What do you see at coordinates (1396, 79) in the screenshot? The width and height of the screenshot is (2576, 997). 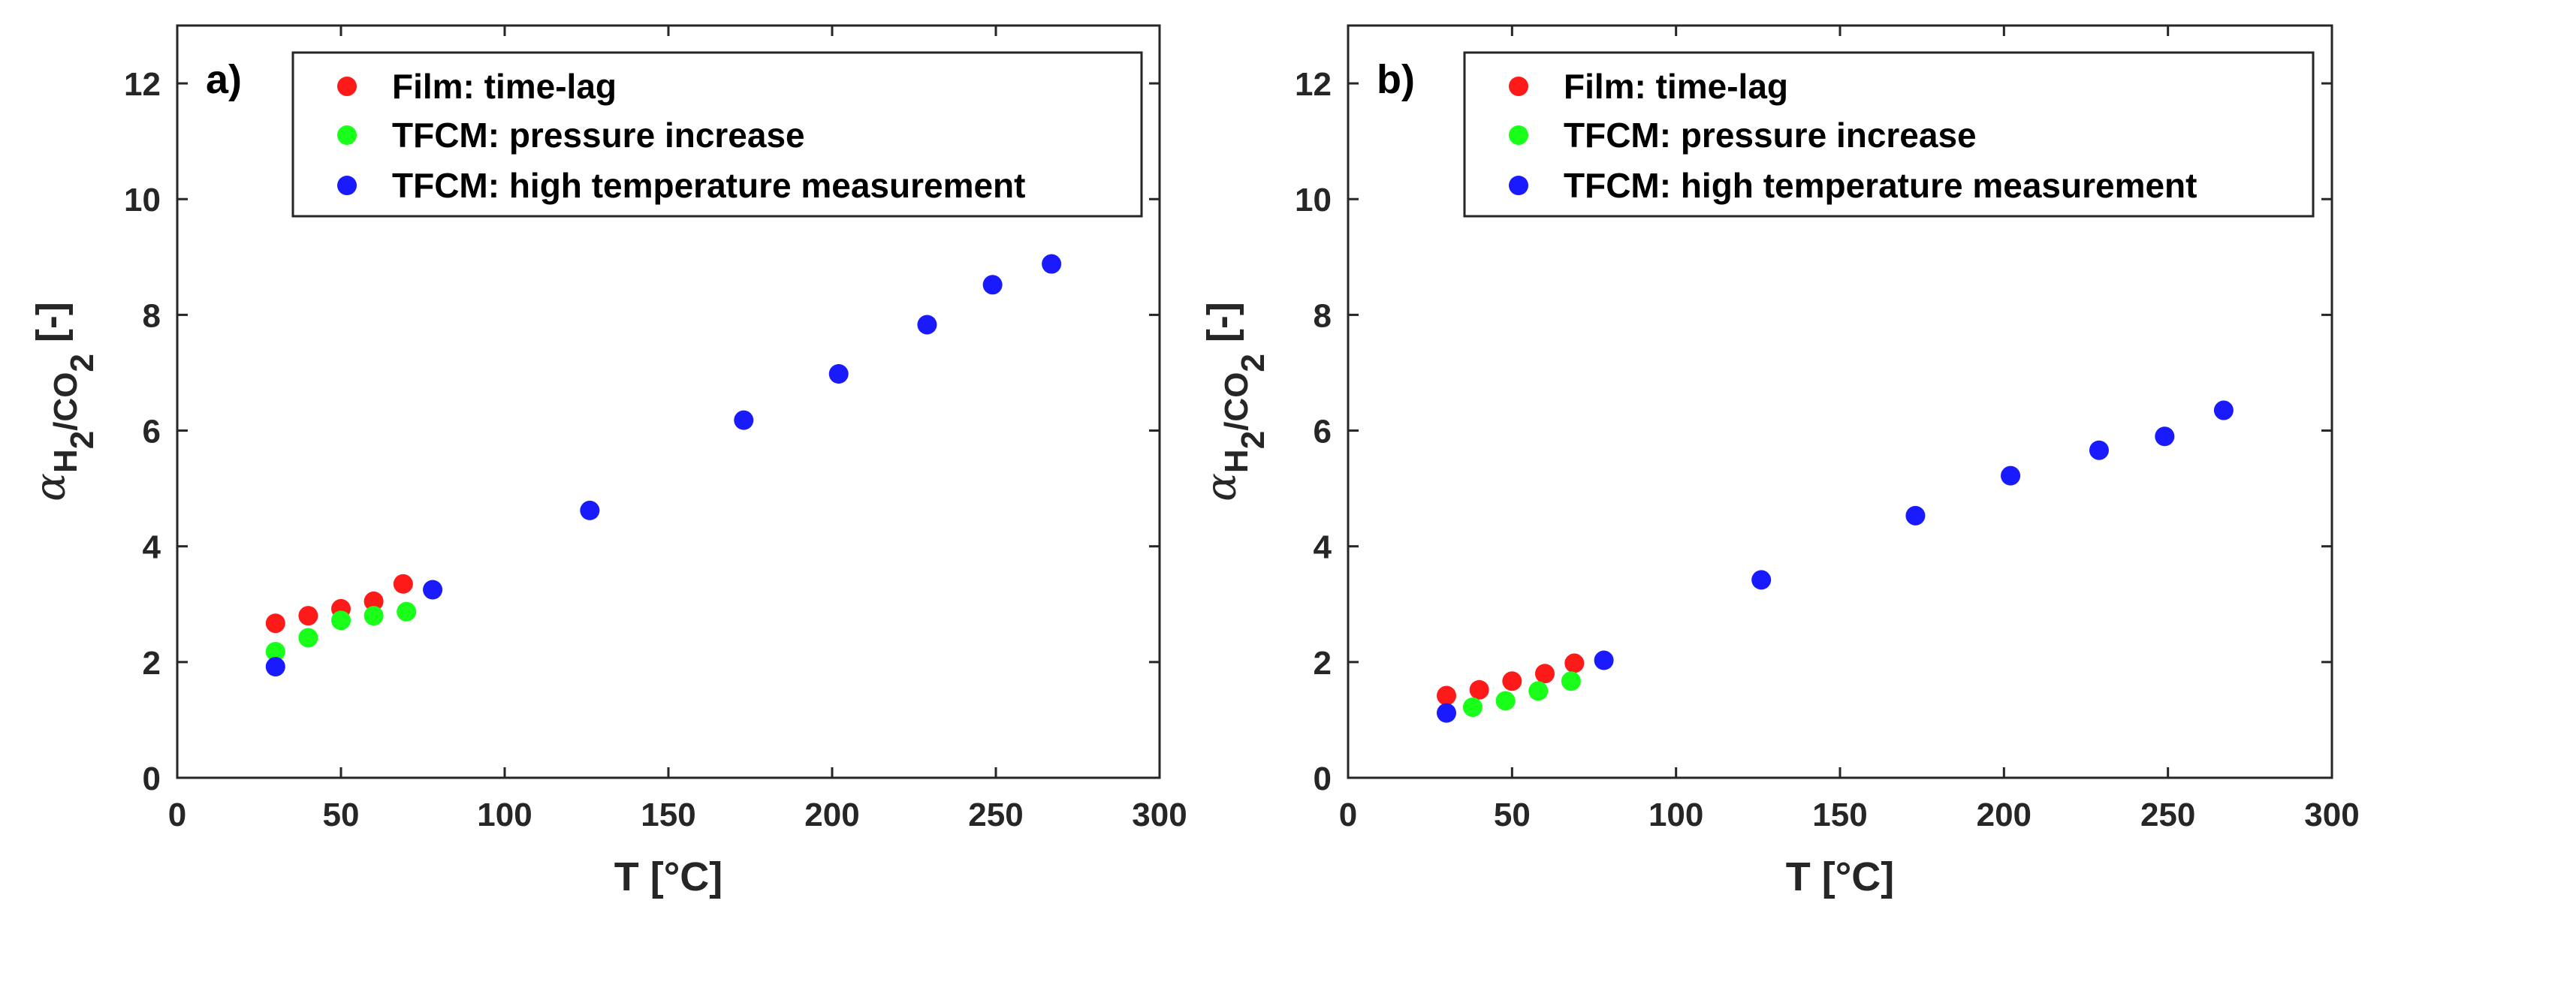 I see `panel-label: b)` at bounding box center [1396, 79].